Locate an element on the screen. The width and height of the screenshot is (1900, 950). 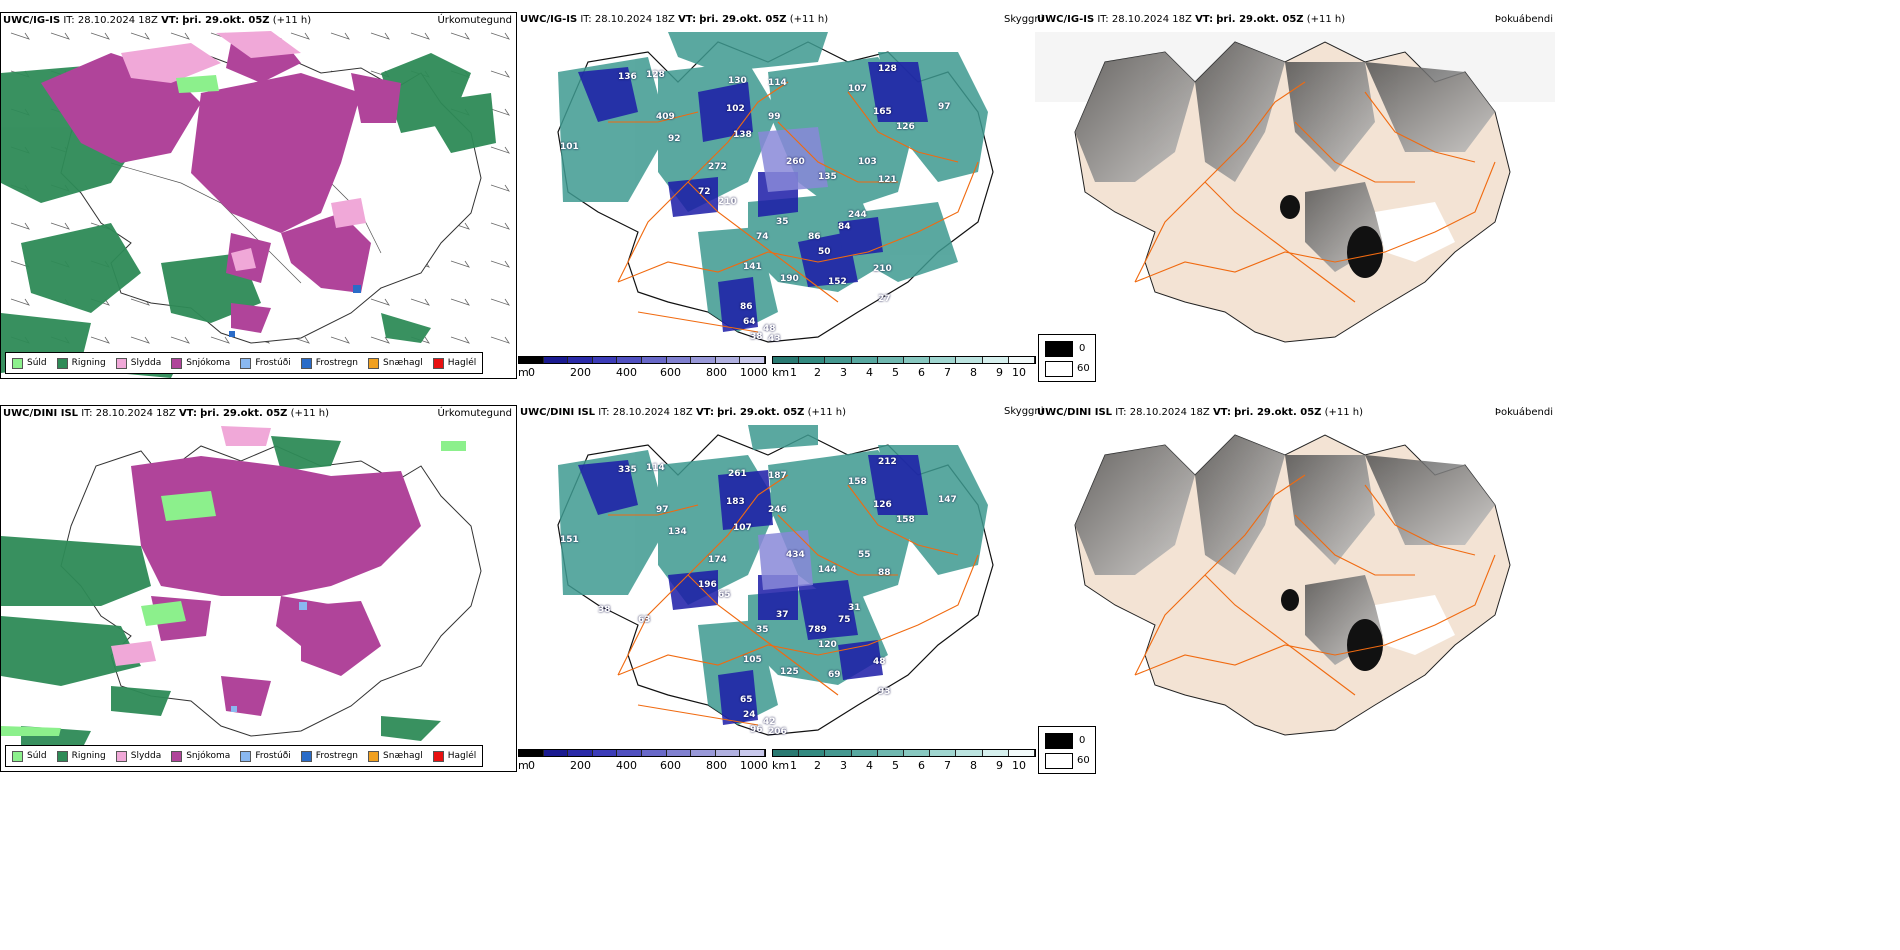
cloud-base-value: 136 is located at coordinates (627, 77).